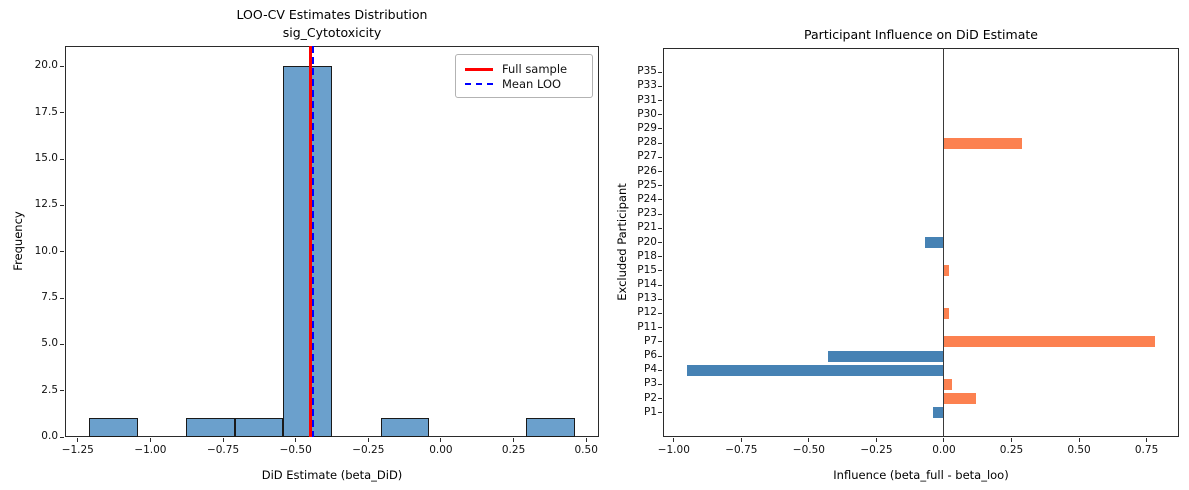  I want to click on left-chart-title-line2: sig_Cytotoxicity, so click(332, 33).